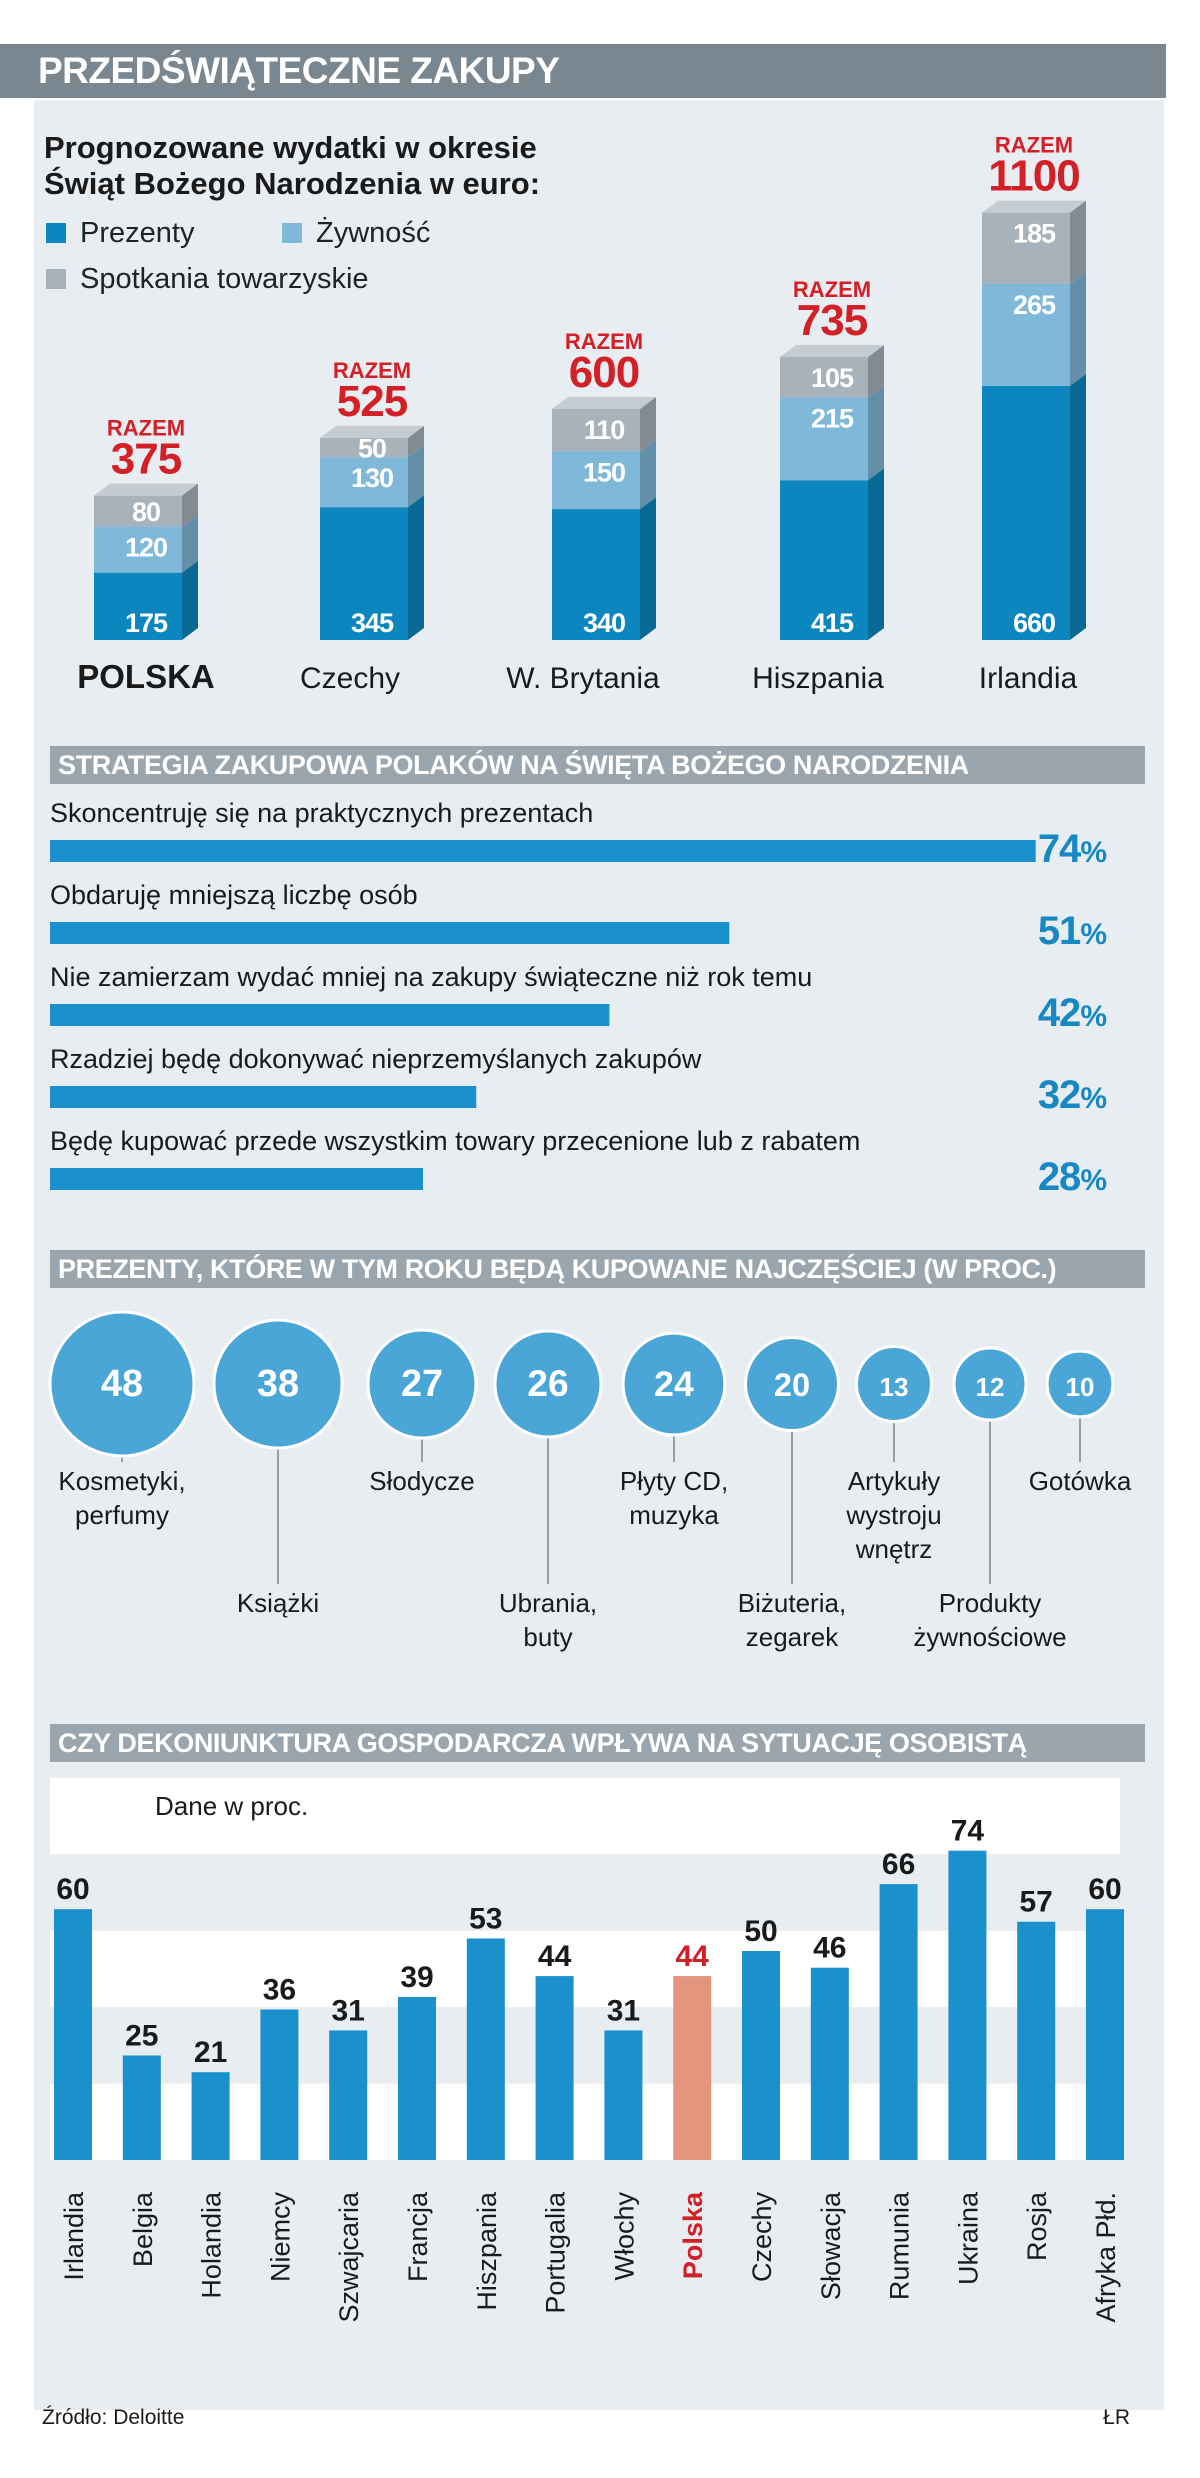  What do you see at coordinates (623, 2010) in the screenshot?
I see `recession-value-9: 31` at bounding box center [623, 2010].